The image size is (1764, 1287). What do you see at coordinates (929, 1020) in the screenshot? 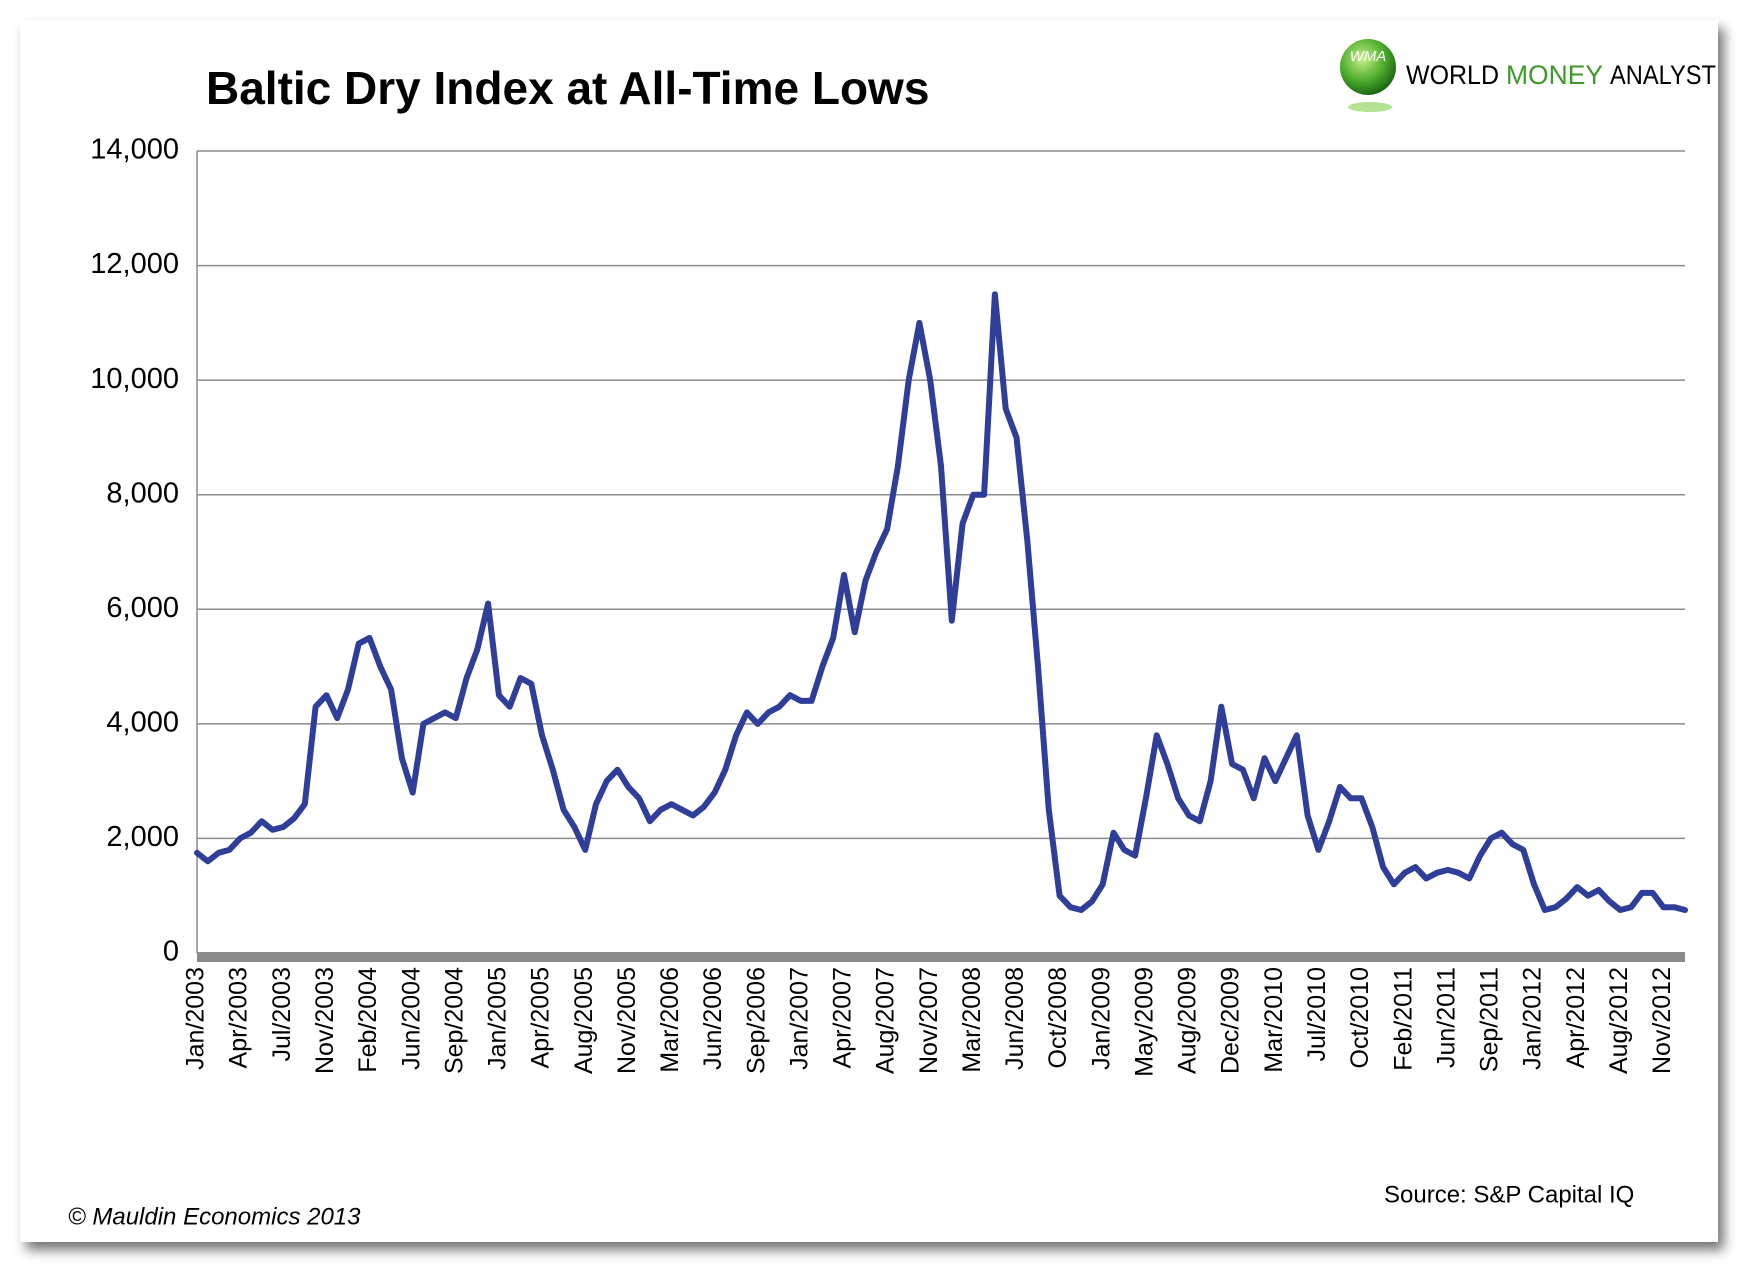
I see `x-tick-label: Nov/2007` at bounding box center [929, 1020].